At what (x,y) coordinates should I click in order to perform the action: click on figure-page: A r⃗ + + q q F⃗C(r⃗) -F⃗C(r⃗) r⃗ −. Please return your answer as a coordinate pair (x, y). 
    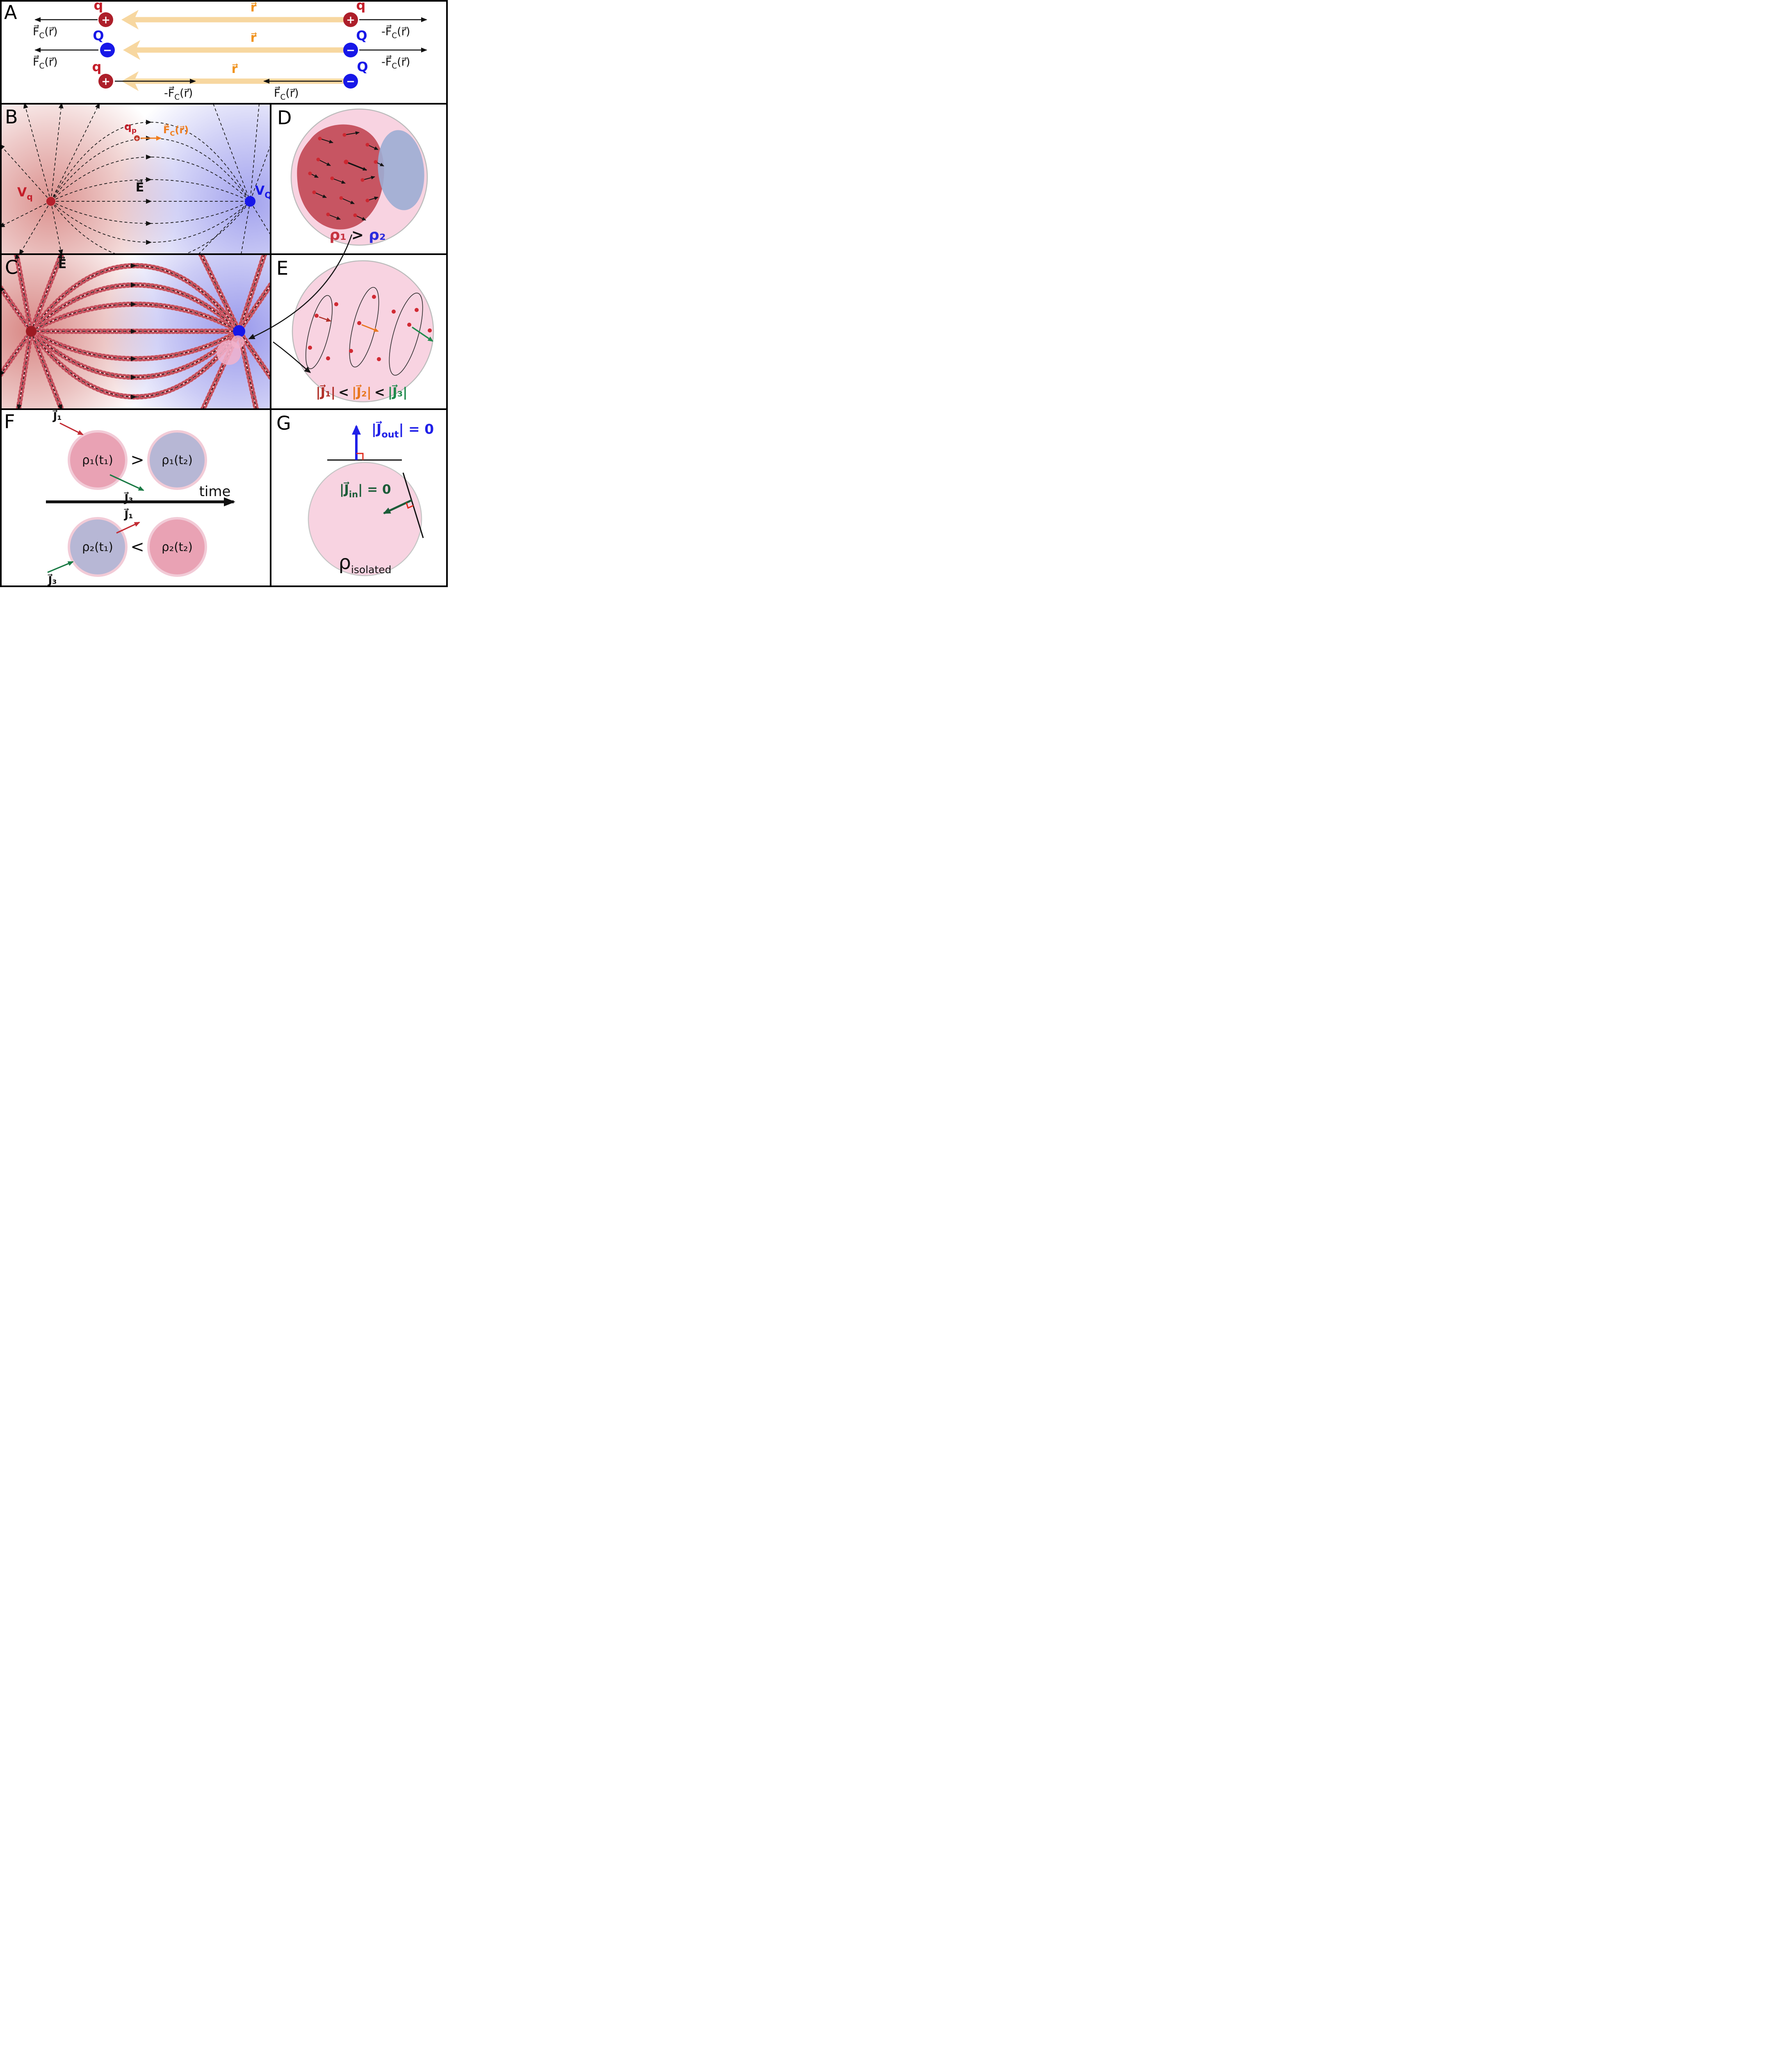
    Looking at the image, I should click on (224, 293).